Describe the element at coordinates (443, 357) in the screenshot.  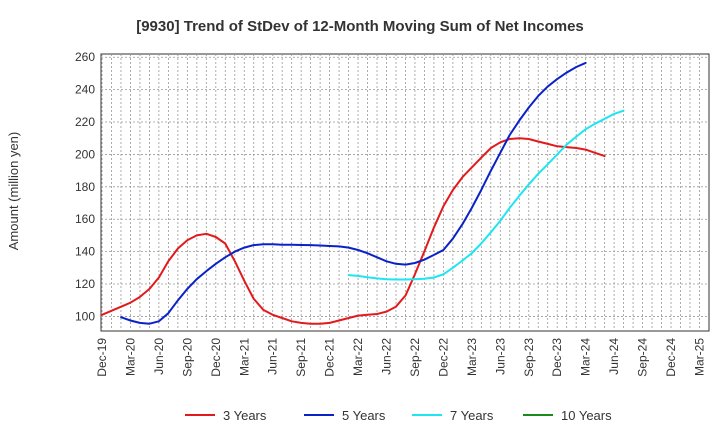
I see `x-tick-label: Dec-22` at that location.